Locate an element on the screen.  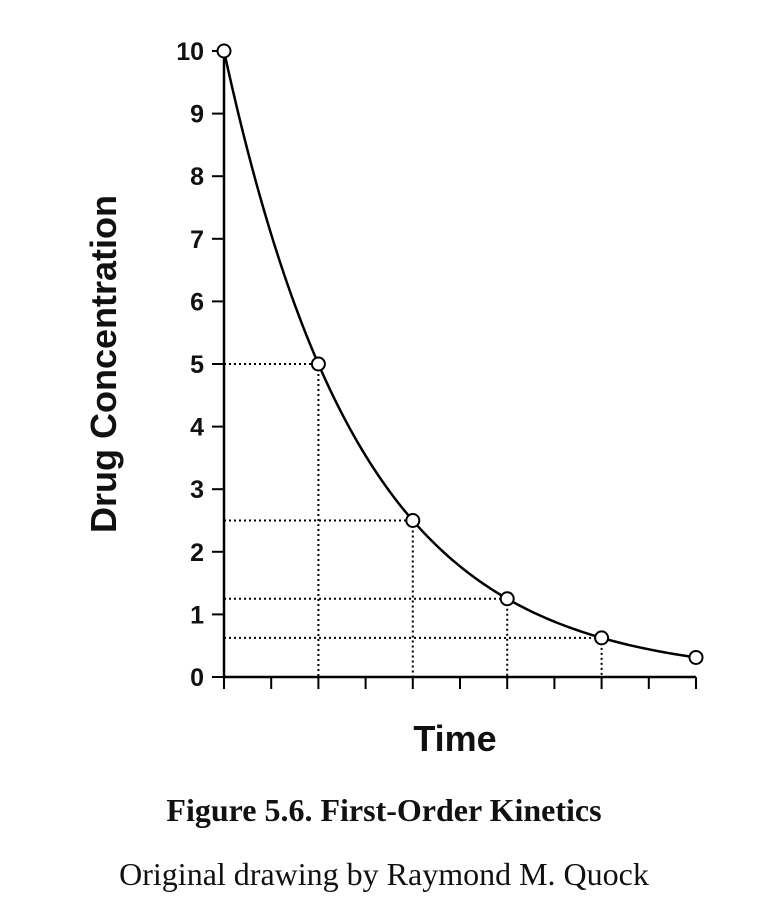
figure-credit: Original drawing by Raymond M. Quock is located at coordinates (384, 874).